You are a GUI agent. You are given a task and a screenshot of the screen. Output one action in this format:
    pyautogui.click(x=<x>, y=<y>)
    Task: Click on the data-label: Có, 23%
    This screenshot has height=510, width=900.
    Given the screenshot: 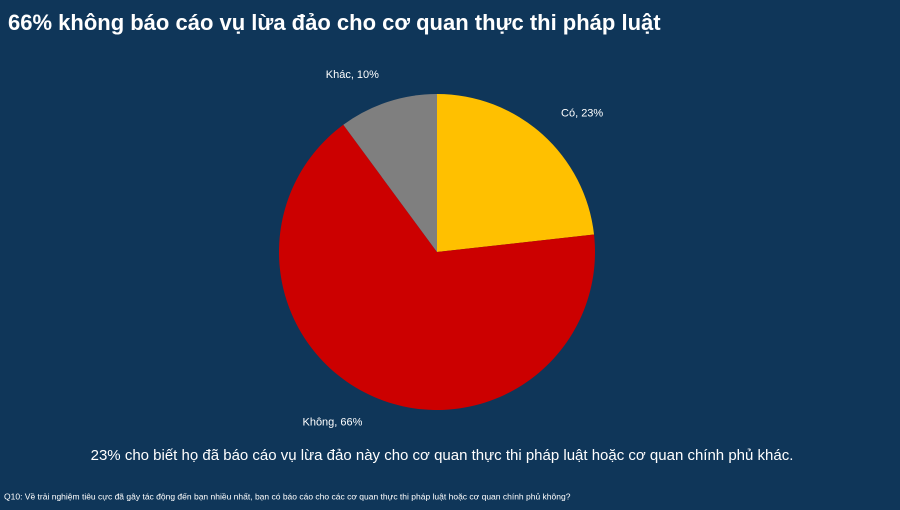 What is the action you would take?
    pyautogui.click(x=582, y=113)
    